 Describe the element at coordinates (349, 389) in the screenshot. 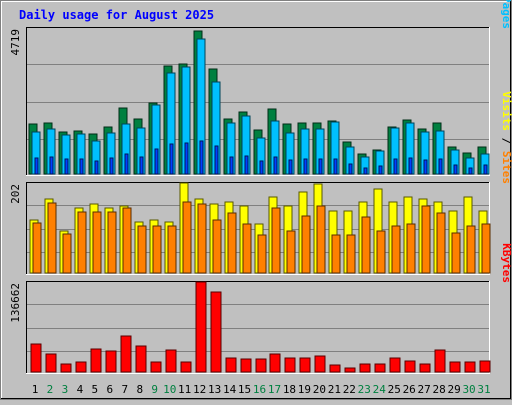

I see `x-tick-label-day-22: 22` at that location.